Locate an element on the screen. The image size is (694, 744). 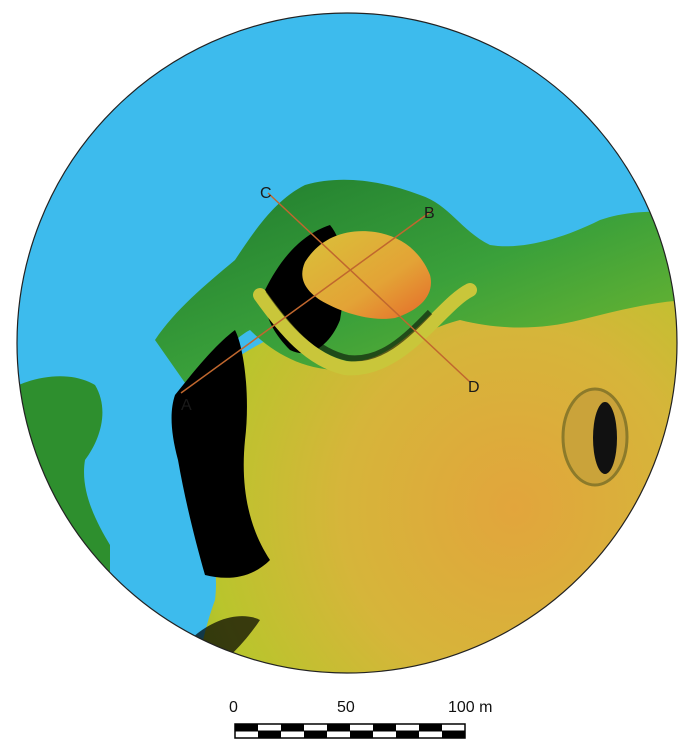
embankment-arc is located at coordinates (365, 329).